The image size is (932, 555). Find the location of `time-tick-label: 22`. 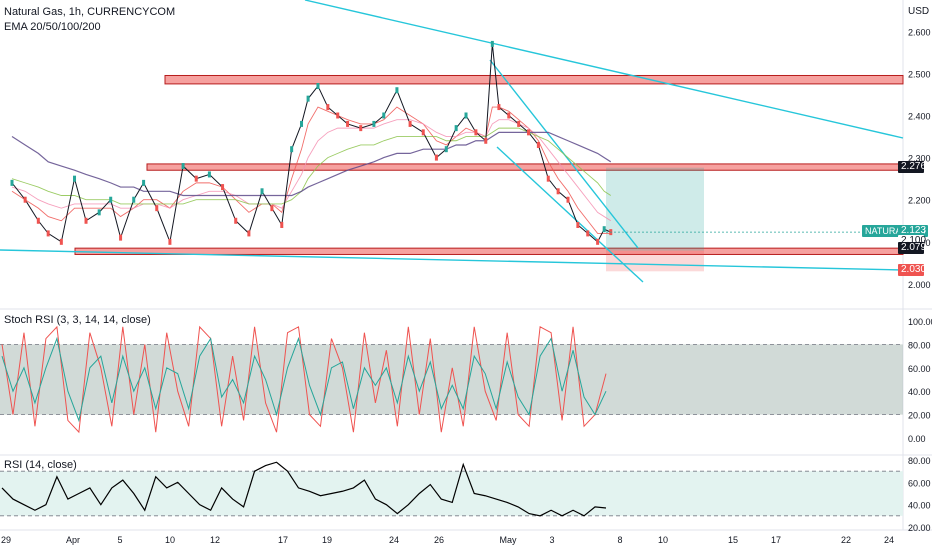

time-tick-label: 22 is located at coordinates (846, 540).